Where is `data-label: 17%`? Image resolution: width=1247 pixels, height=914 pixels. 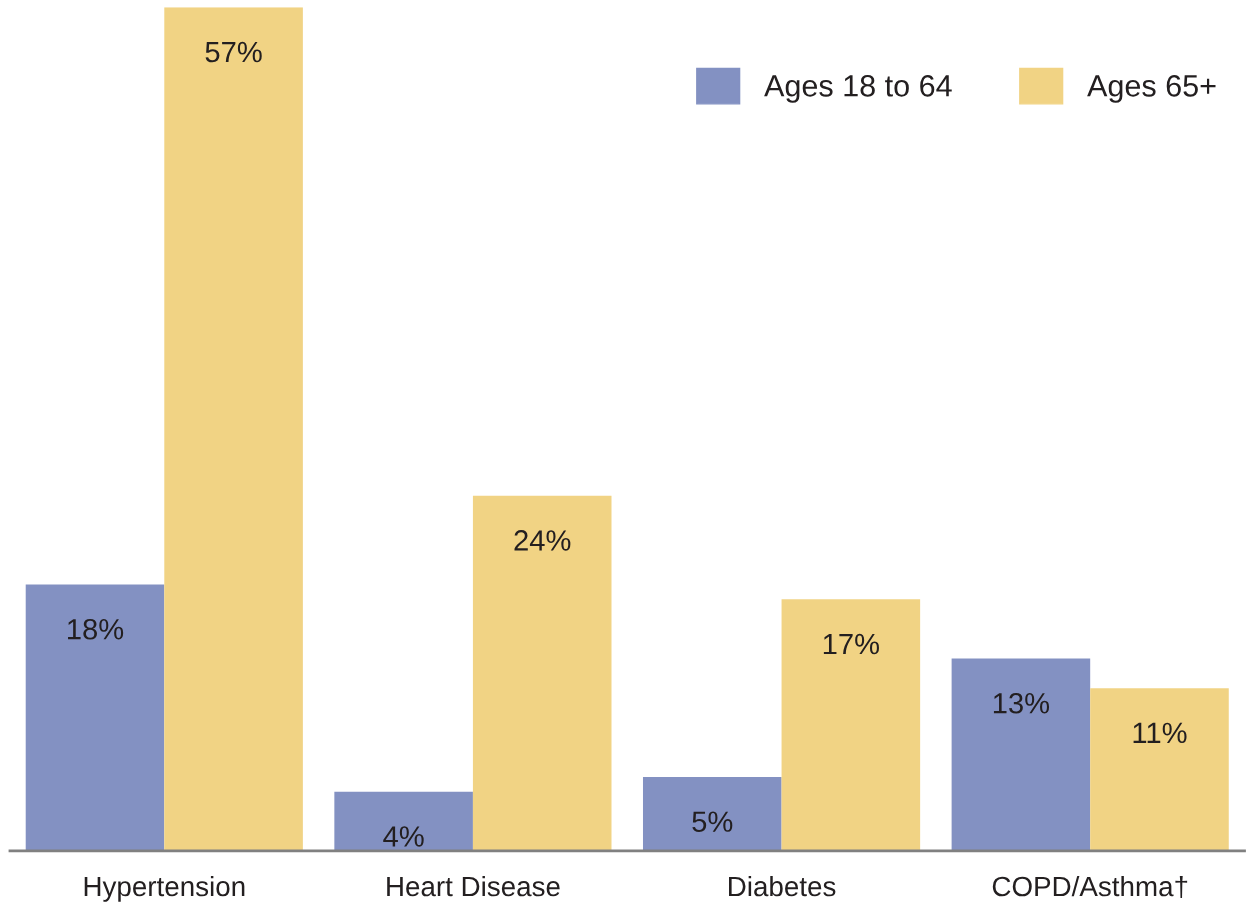 data-label: 17% is located at coordinates (851, 644).